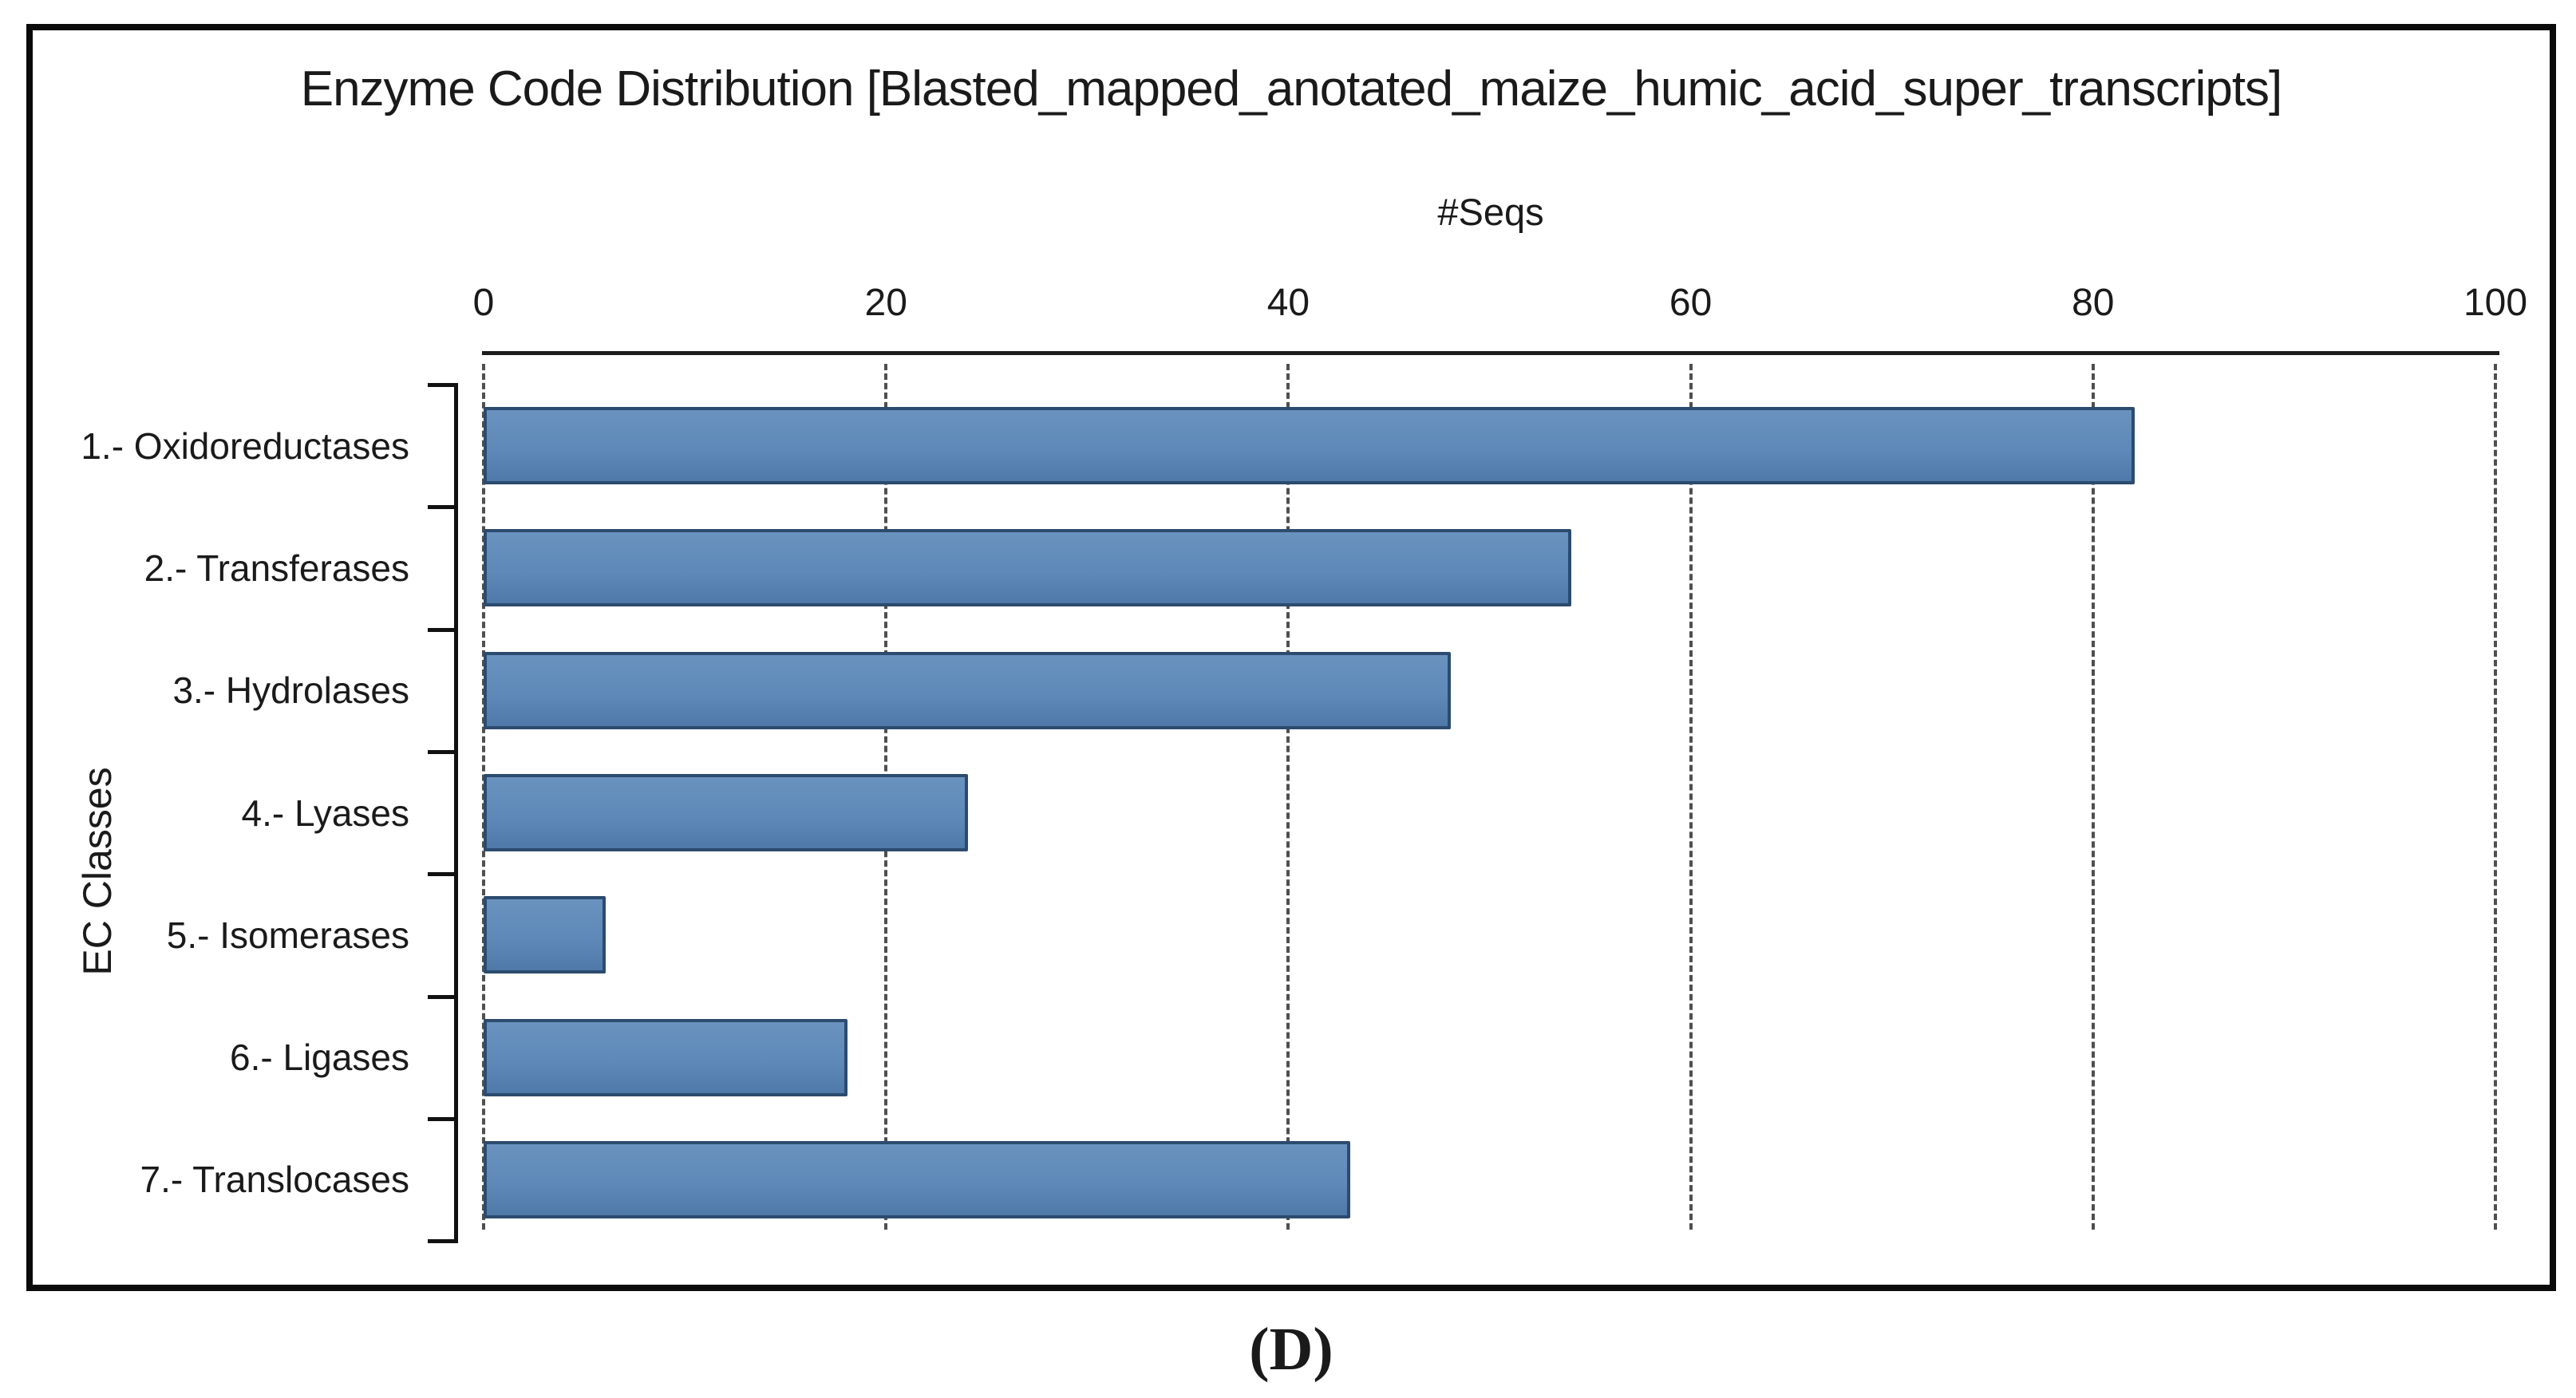  I want to click on category-label-1: 1.- Oxidoreductases, so click(245, 446).